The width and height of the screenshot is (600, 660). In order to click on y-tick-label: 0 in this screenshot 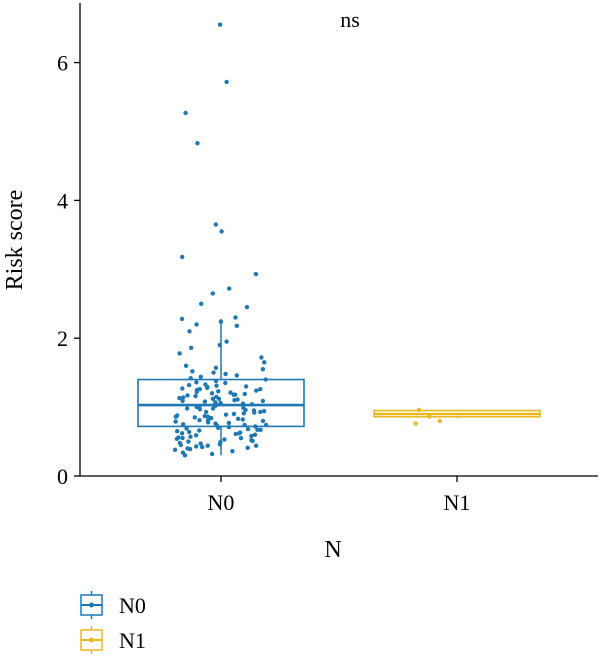, I will do `click(62, 476)`.